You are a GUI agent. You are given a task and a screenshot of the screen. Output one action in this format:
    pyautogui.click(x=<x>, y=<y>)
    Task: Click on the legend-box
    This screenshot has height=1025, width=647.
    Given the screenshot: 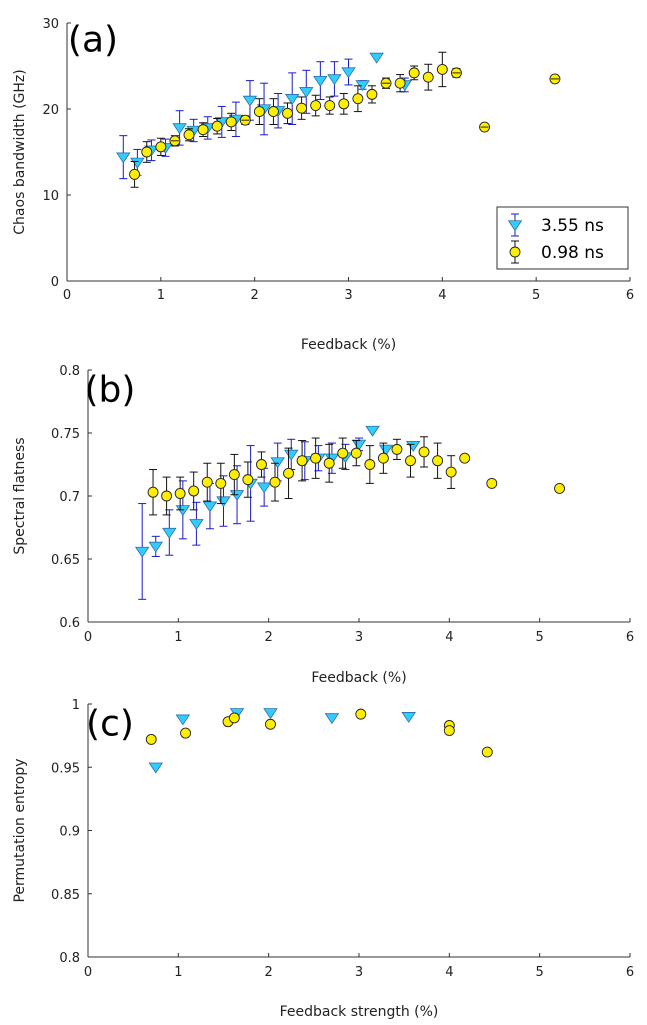 What is the action you would take?
    pyautogui.click(x=562, y=238)
    